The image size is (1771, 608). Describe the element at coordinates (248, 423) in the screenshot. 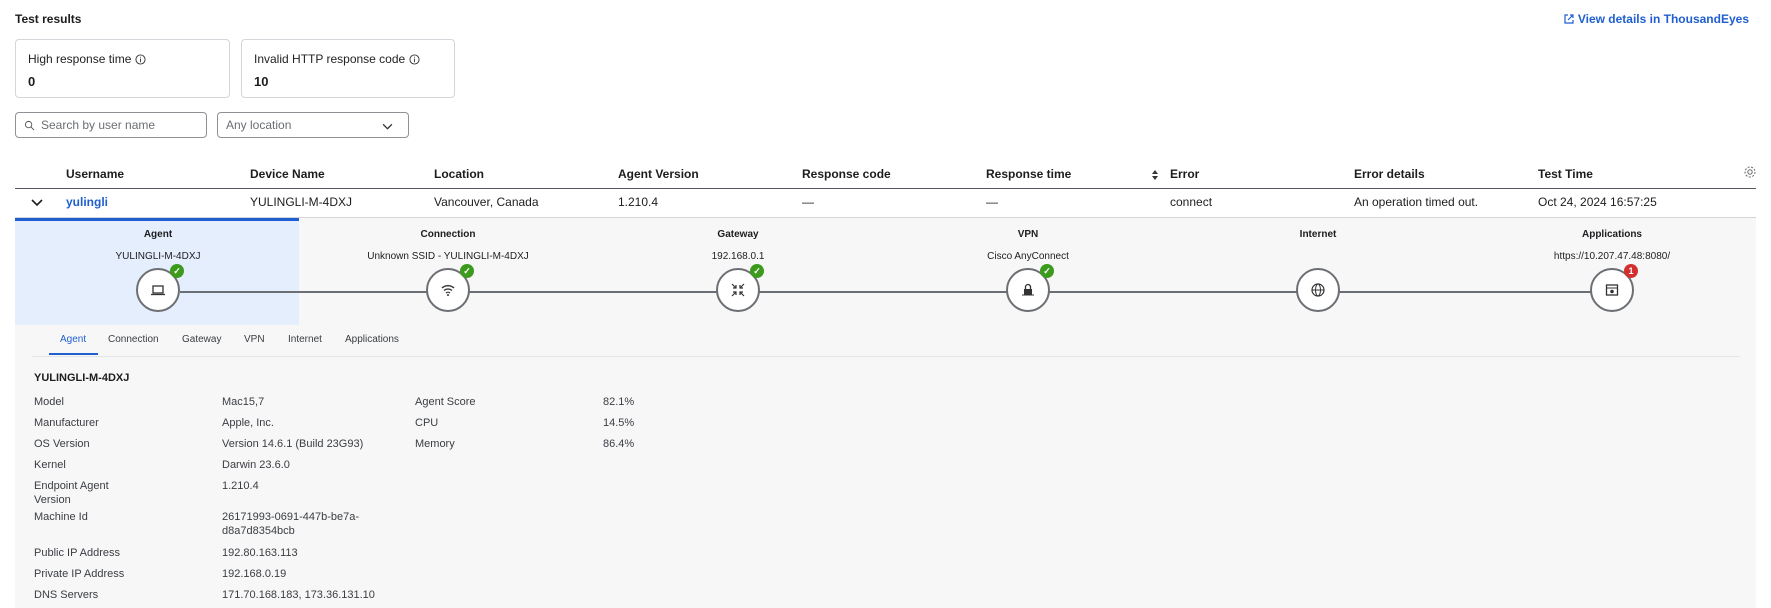

I see `detail-value: Apple, Inc.` at that location.